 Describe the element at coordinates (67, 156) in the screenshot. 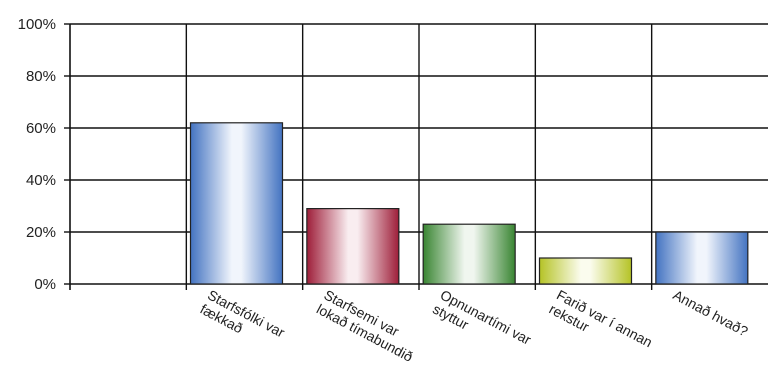

I see `axes` at that location.